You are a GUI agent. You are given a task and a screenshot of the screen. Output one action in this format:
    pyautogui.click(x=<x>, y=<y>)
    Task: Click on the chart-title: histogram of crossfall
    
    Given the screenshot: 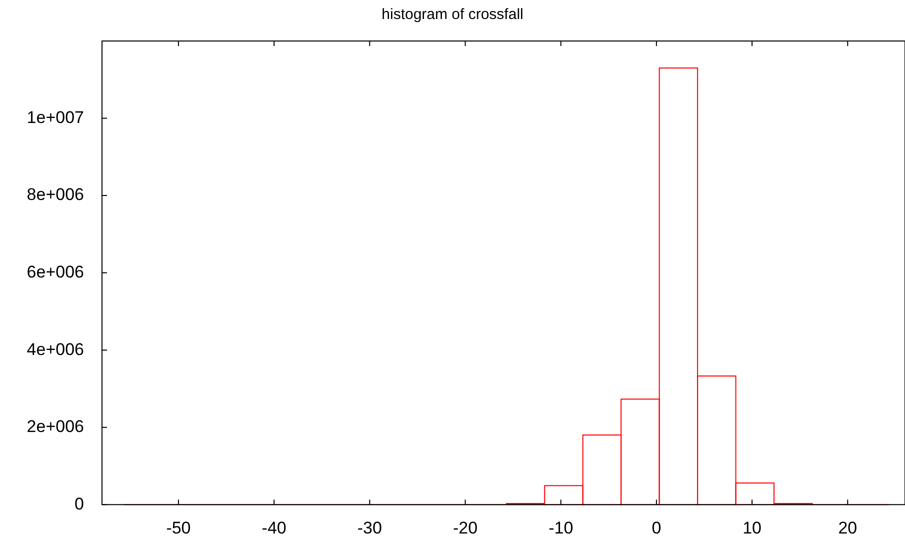 What is the action you would take?
    pyautogui.click(x=453, y=15)
    